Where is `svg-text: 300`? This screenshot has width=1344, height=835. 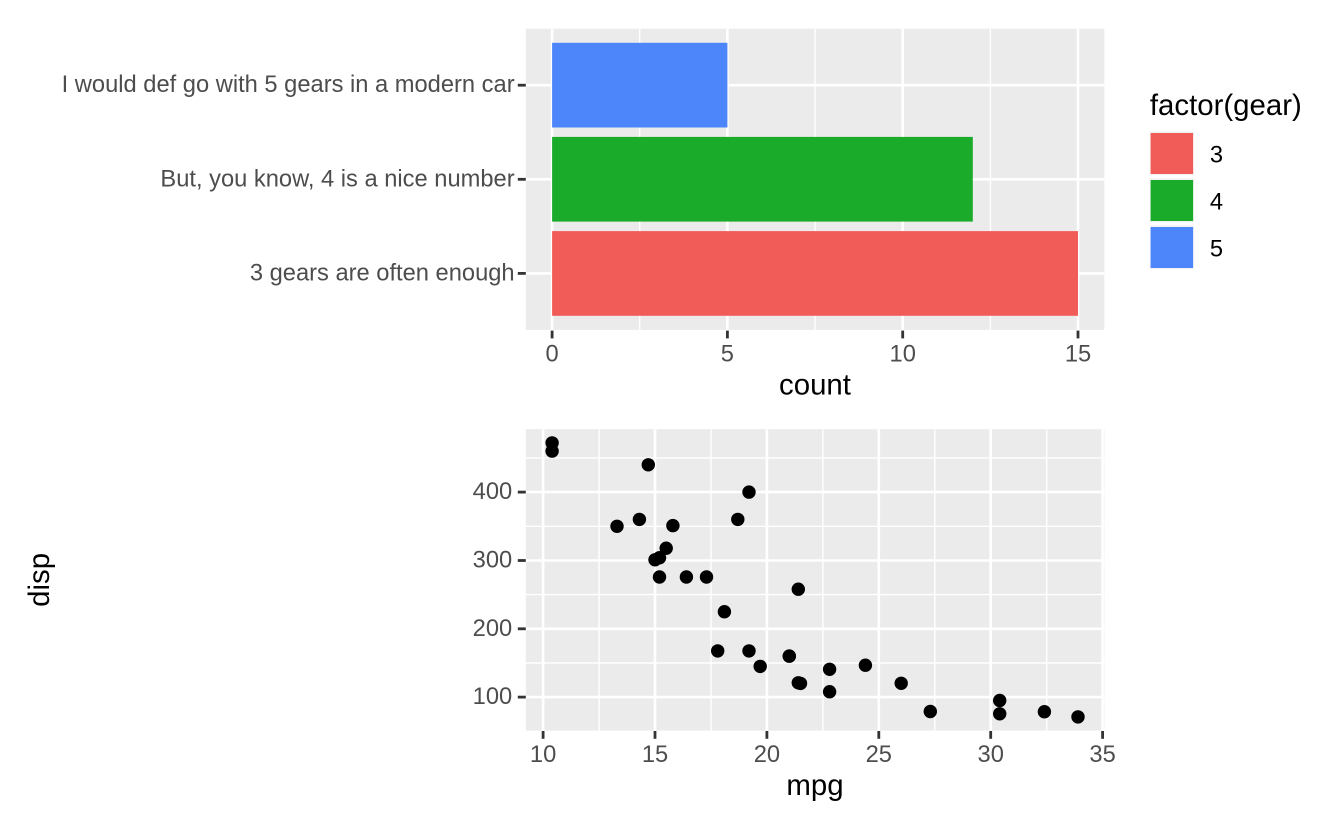
svg-text: 300 is located at coordinates (493, 561).